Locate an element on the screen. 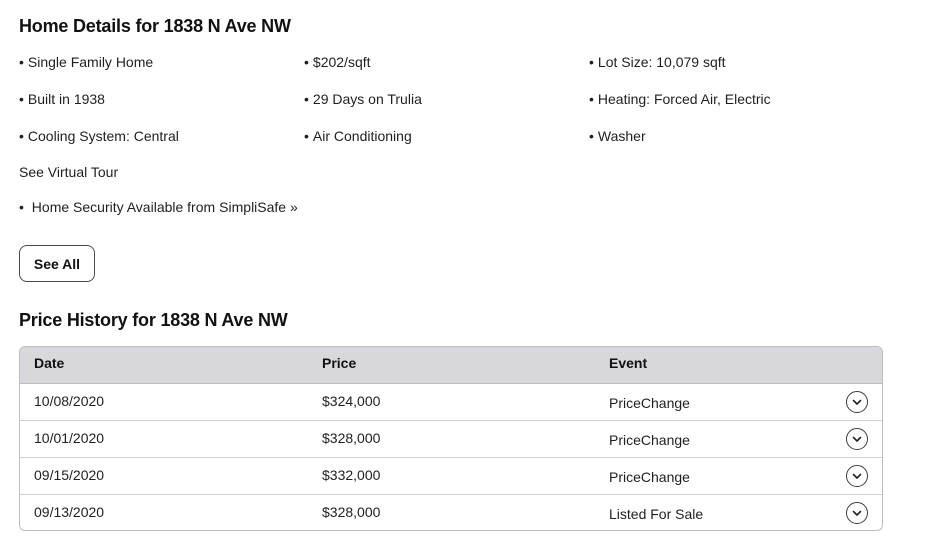 The height and width of the screenshot is (552, 929). simplisafe-link: SimpliSafe » is located at coordinates (258, 207).